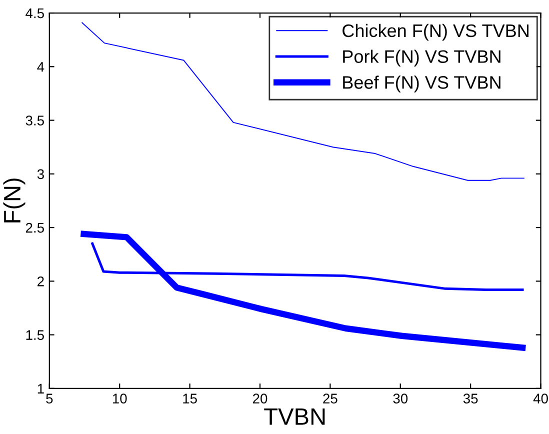  What do you see at coordinates (470, 399) in the screenshot?
I see `x-tick-label: 35` at bounding box center [470, 399].